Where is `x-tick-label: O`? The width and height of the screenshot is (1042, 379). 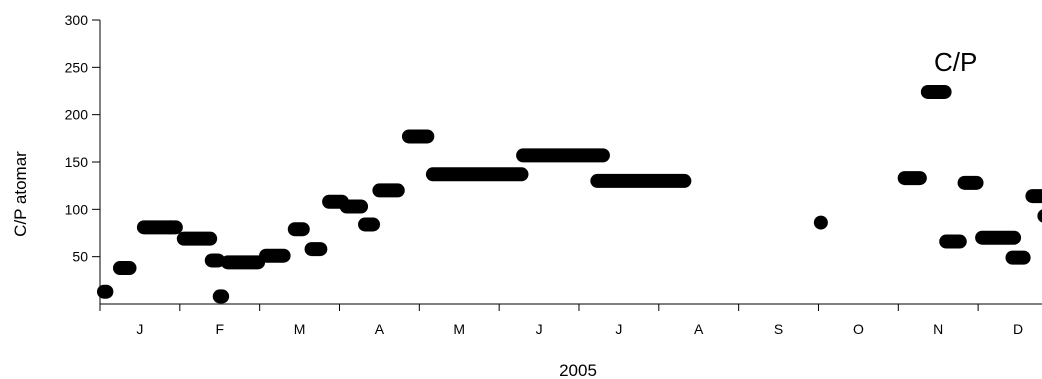 x-tick-label: O is located at coordinates (858, 329).